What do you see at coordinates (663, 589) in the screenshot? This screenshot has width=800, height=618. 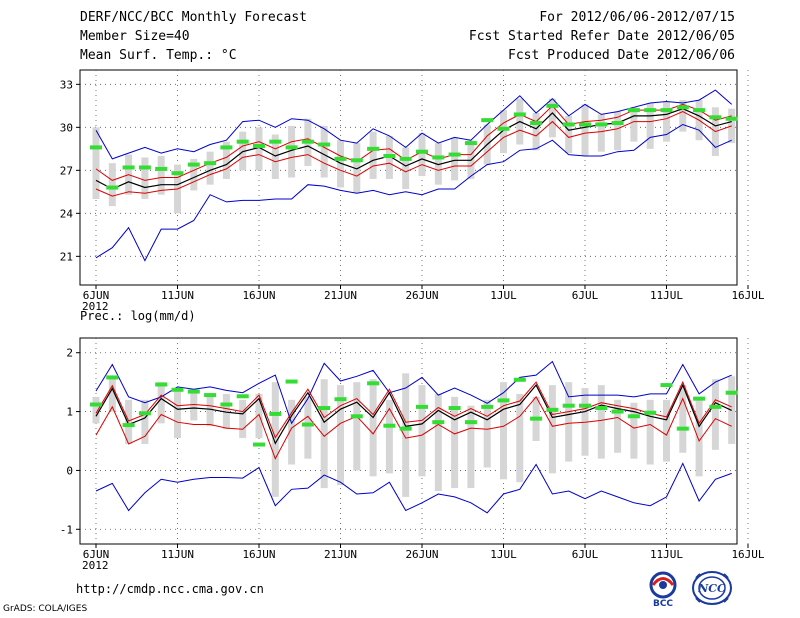 I see `bcc-logo: BCC` at bounding box center [663, 589].